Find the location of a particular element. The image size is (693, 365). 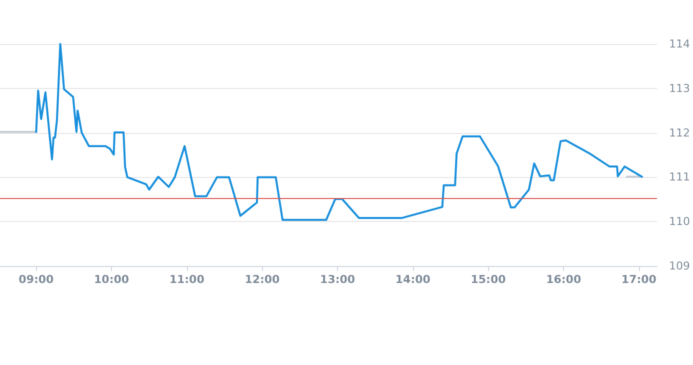

x-tick-label: 10:00 is located at coordinates (112, 279).